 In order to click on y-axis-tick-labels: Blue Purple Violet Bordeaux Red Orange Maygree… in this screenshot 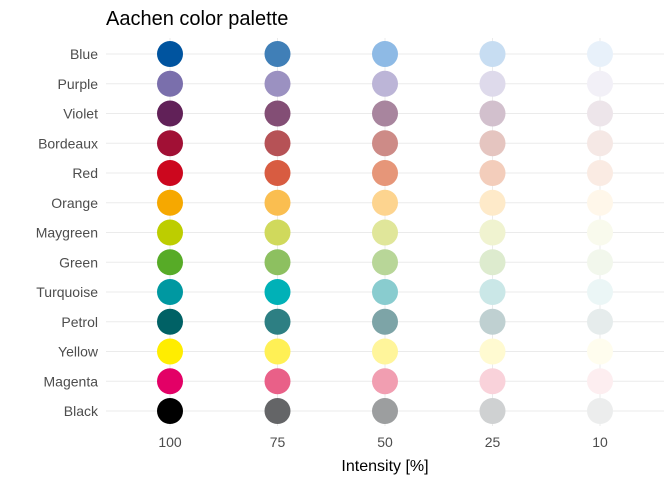, I will do `click(67, 232)`.